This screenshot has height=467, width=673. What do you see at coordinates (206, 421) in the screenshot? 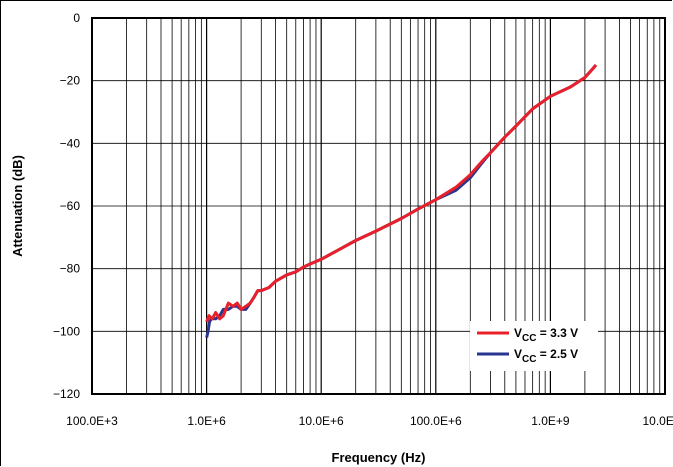
I see `x-tick-label: 1.0E+6` at bounding box center [206, 421].